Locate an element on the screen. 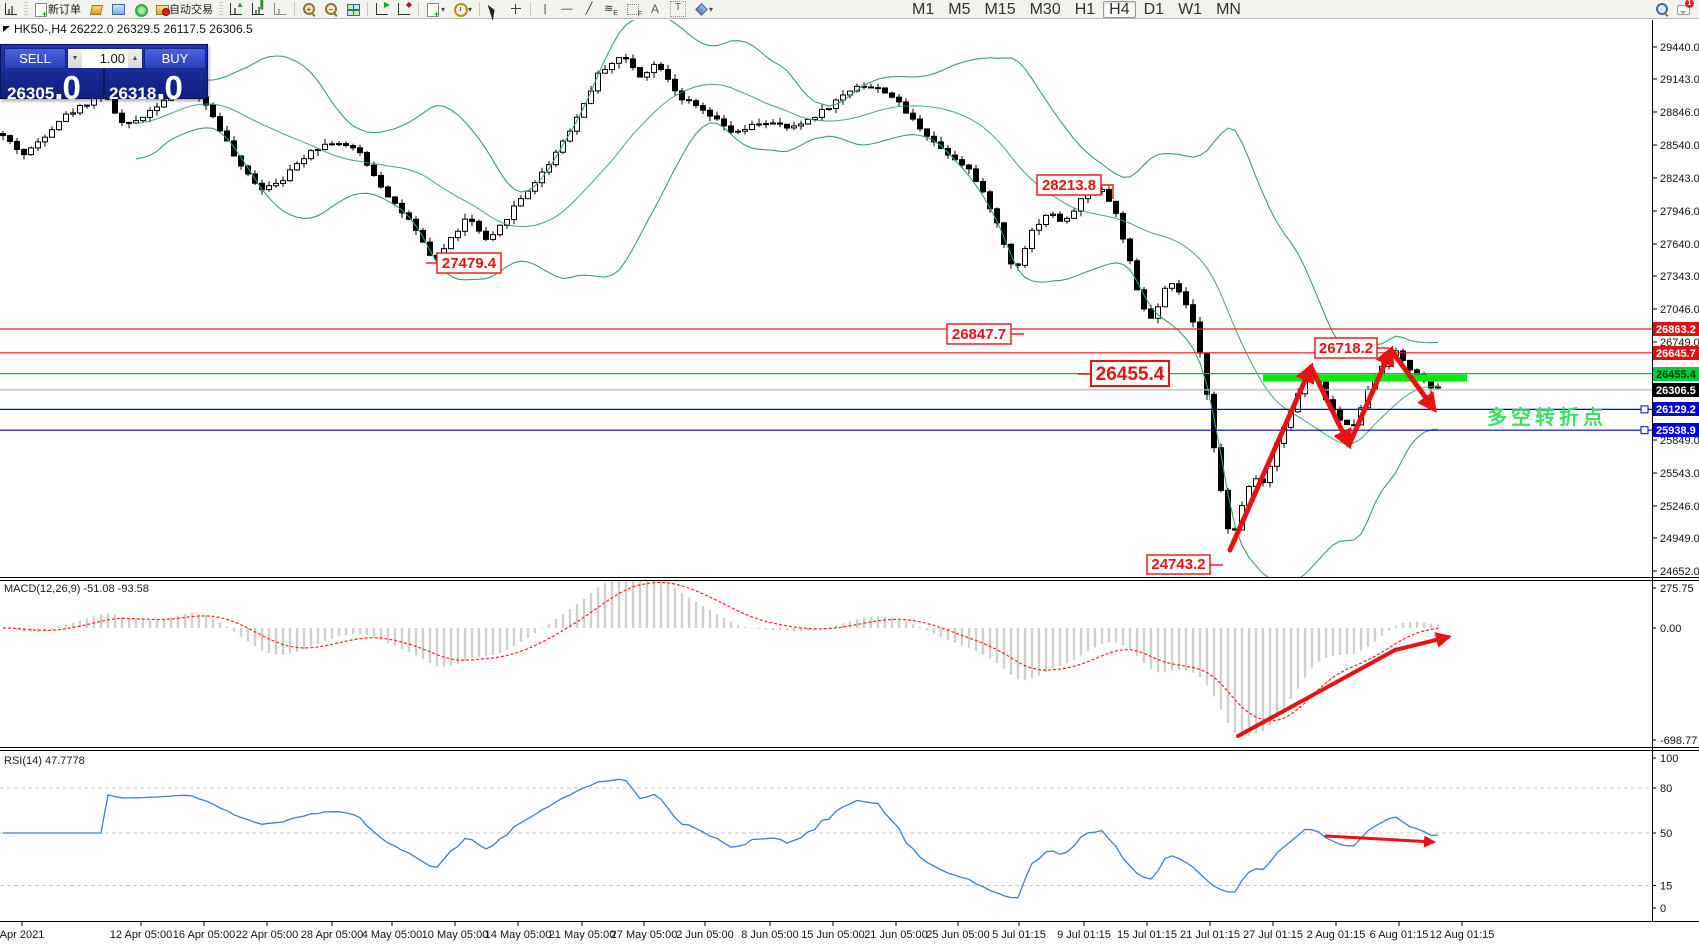  timeframe-button-m1: M1 is located at coordinates (923, 9).